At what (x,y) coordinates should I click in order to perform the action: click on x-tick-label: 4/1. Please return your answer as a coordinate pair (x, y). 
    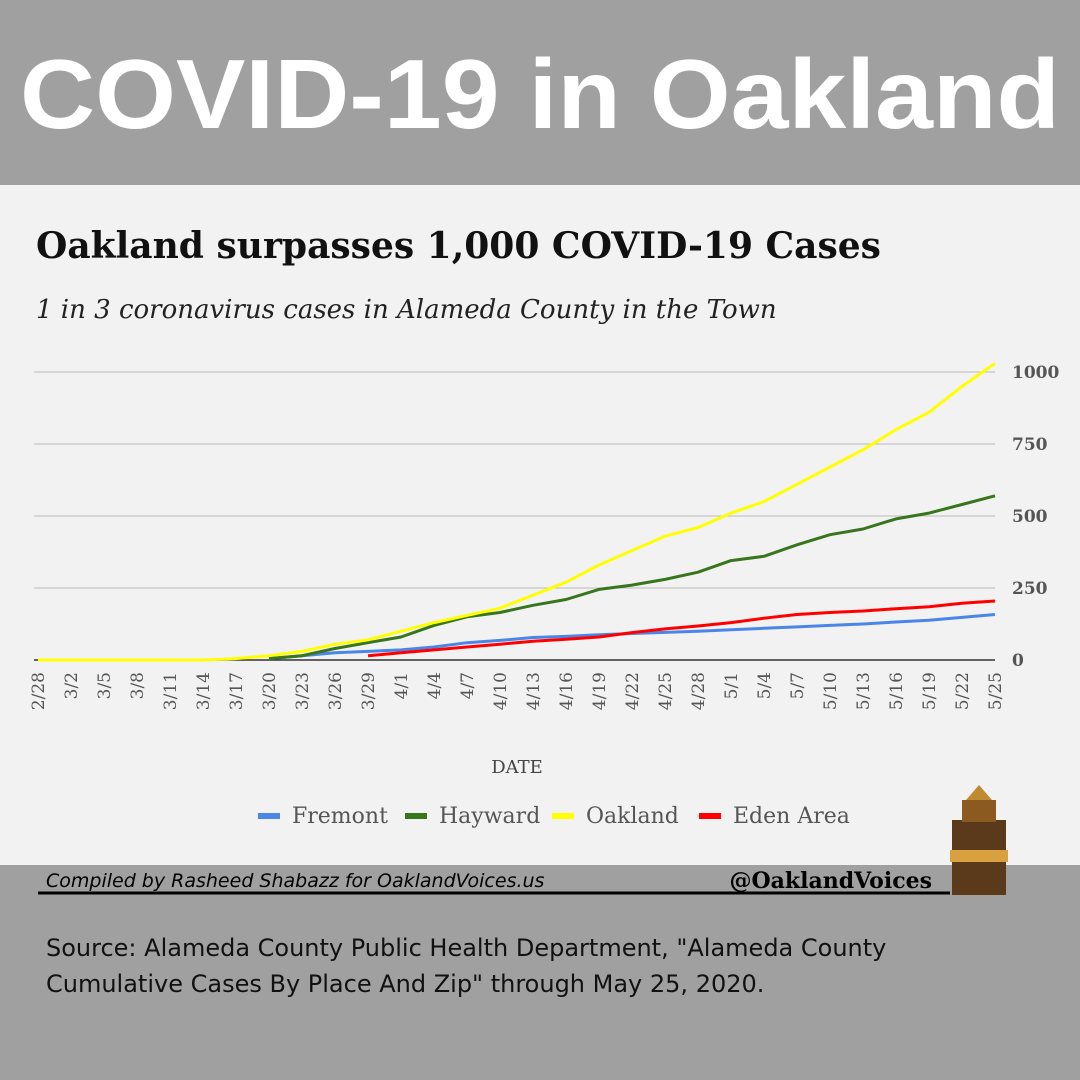
    Looking at the image, I should click on (402, 685).